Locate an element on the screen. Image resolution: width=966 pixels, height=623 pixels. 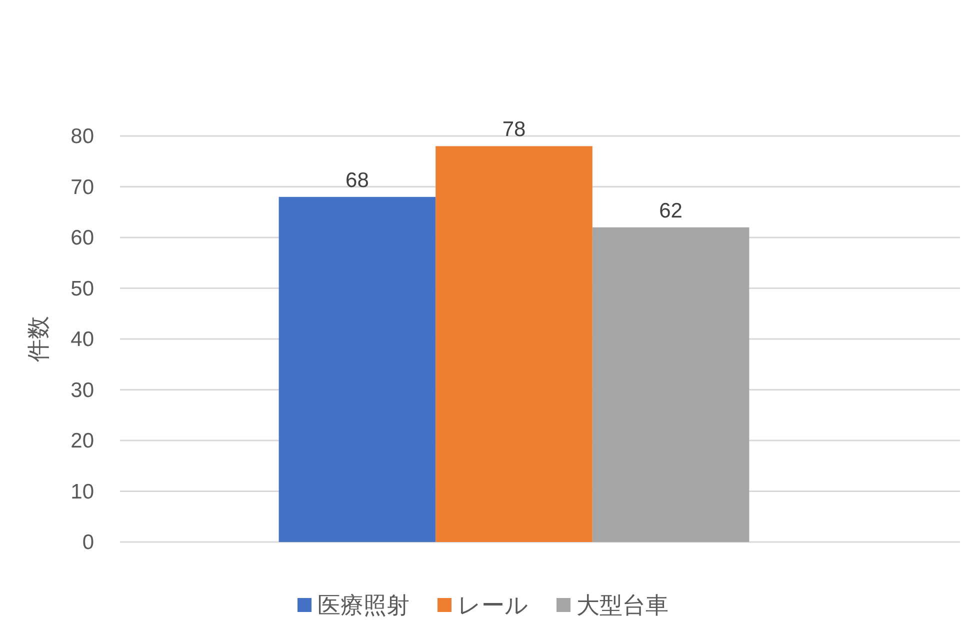
y-tick-label: 30 is located at coordinates (82, 390).